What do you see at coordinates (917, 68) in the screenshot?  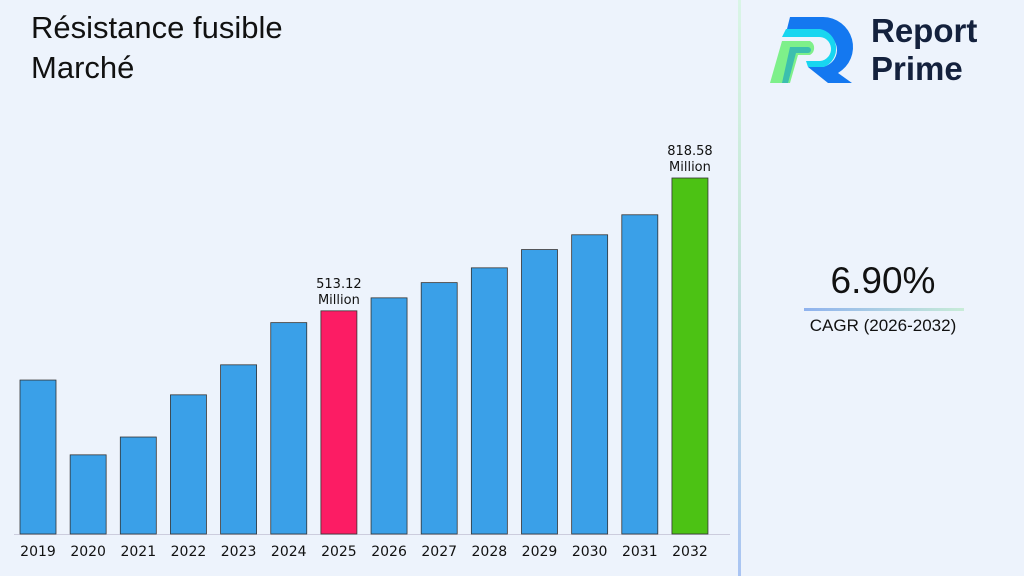 I see `logo-line-2: Prime` at bounding box center [917, 68].